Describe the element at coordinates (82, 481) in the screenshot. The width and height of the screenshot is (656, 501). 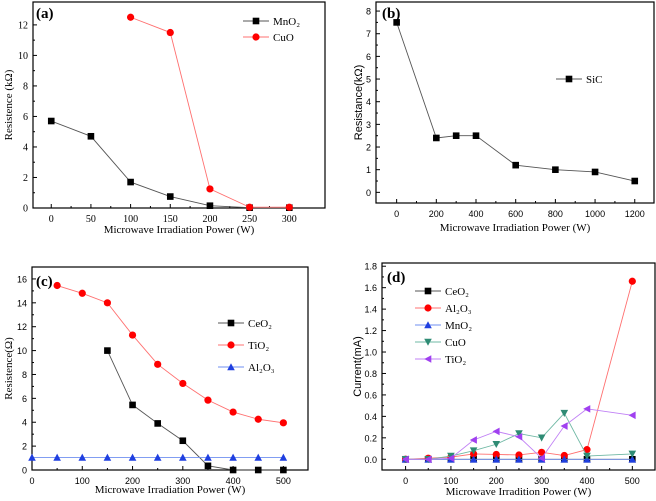
I see `x-tick-label: 100` at that location.